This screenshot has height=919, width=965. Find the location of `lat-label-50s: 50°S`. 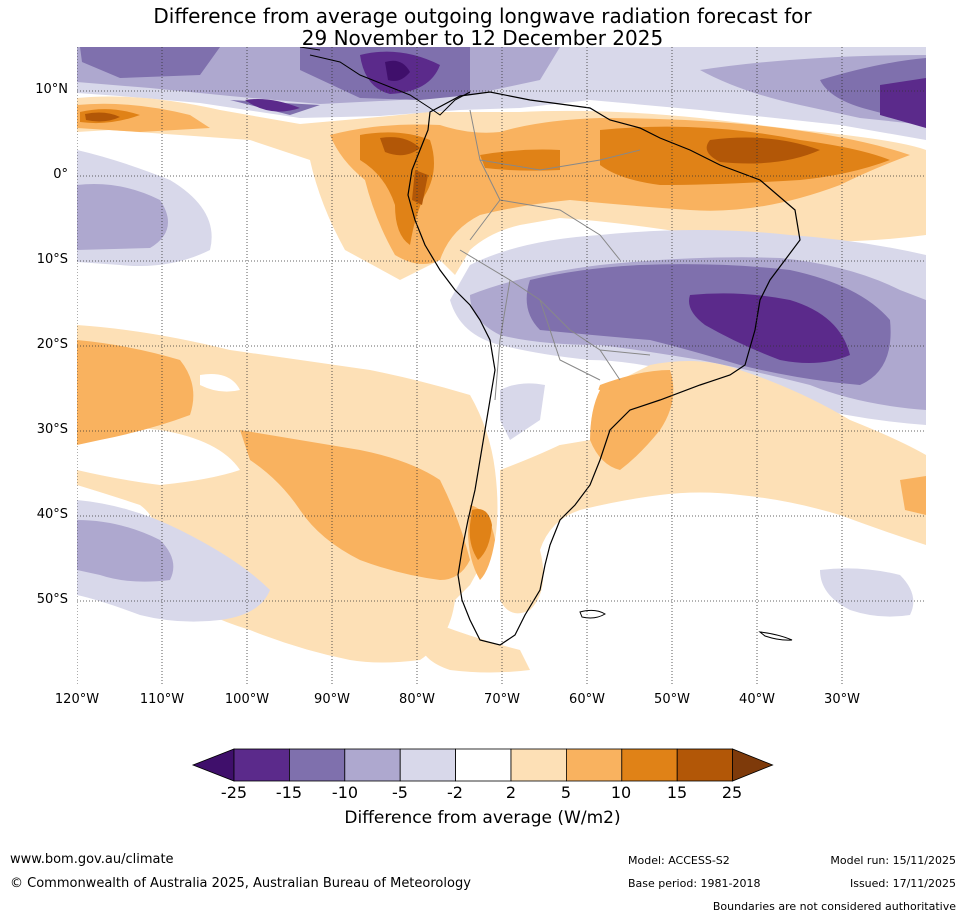

lat-label-50s: 50°S is located at coordinates (52, 599).